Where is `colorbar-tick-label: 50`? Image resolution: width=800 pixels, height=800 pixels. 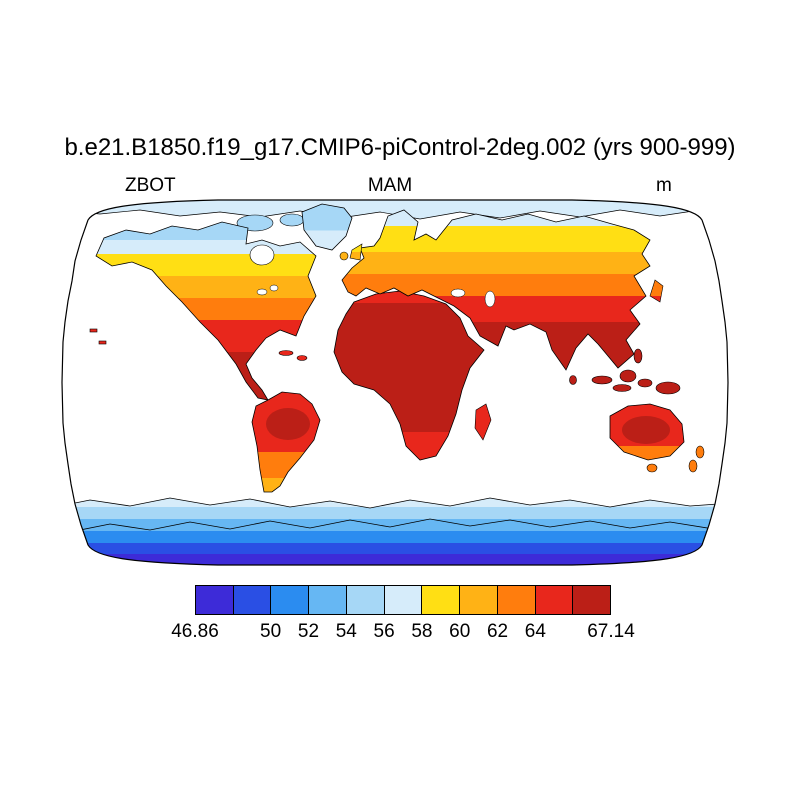 colorbar-tick-label: 50 is located at coordinates (271, 631).